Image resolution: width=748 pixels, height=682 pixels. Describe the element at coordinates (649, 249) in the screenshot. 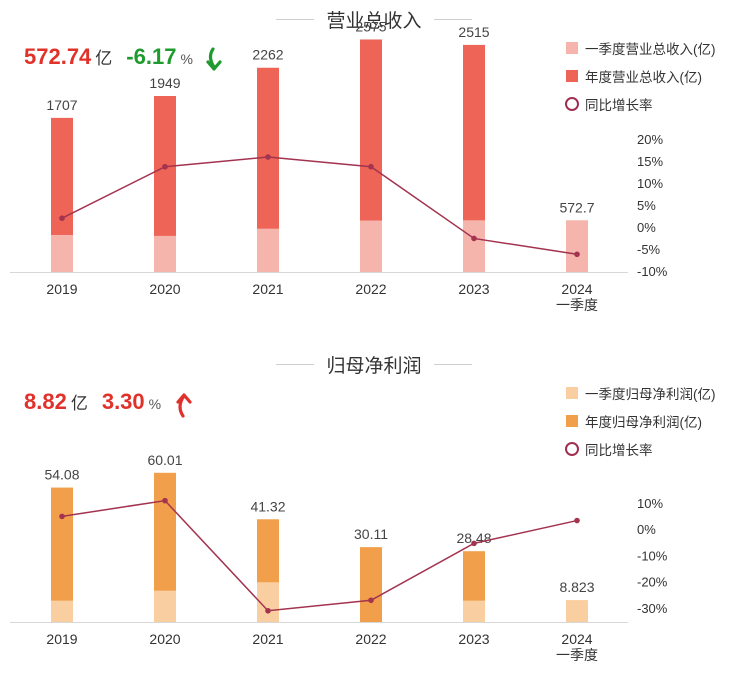

I see `y-right-tick-5: -5%` at that location.